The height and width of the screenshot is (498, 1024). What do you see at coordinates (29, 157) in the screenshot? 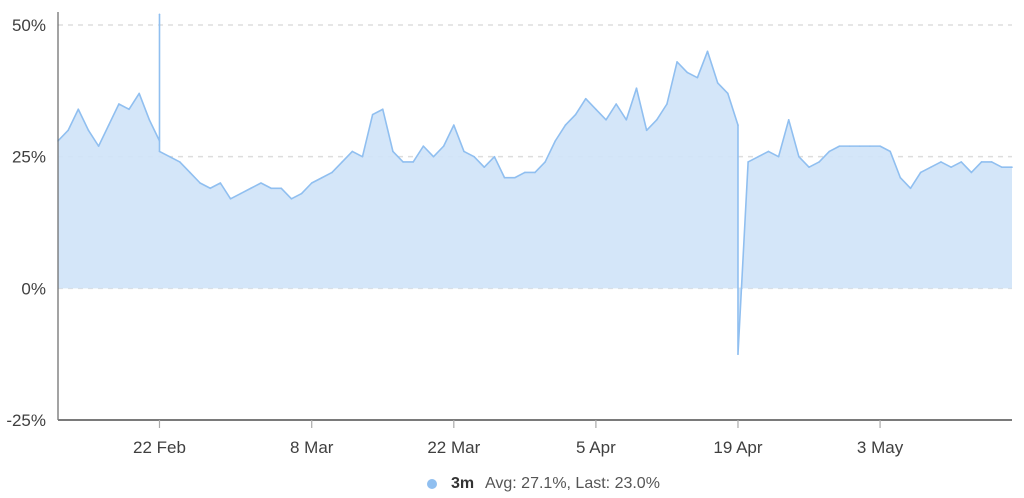
I see `y-tick-label: 25%` at bounding box center [29, 157].